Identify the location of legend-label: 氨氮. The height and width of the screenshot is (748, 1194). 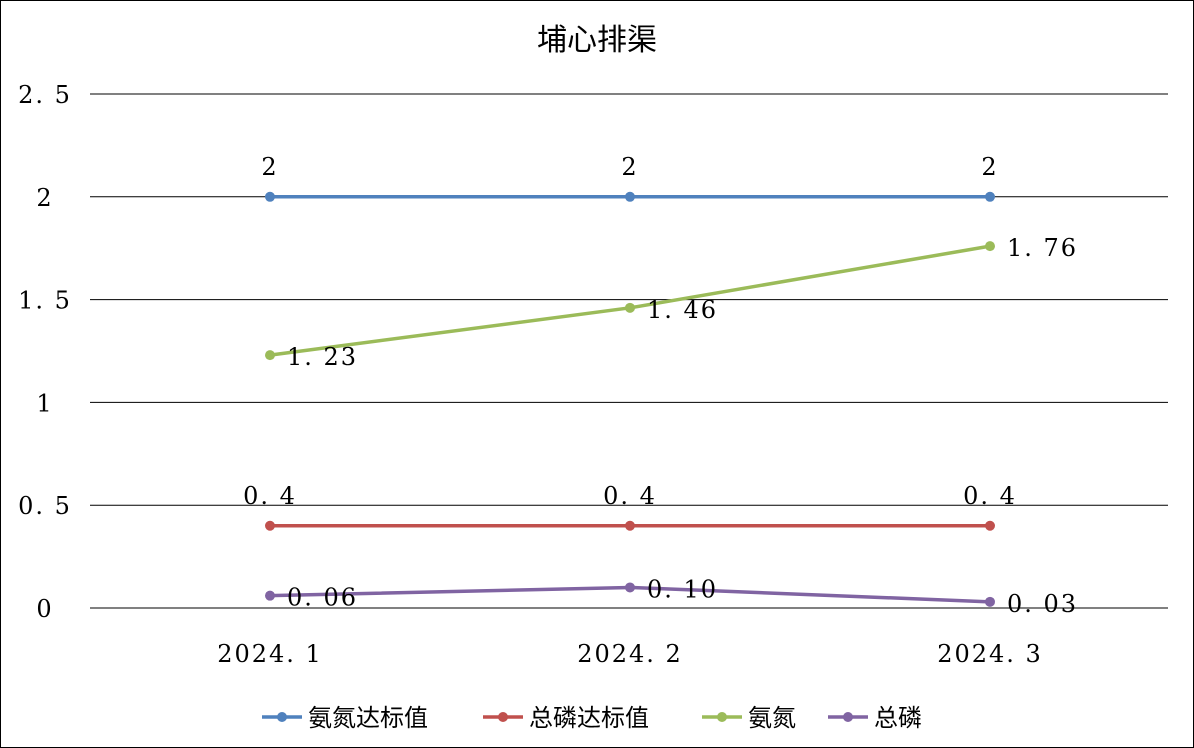
(772, 718).